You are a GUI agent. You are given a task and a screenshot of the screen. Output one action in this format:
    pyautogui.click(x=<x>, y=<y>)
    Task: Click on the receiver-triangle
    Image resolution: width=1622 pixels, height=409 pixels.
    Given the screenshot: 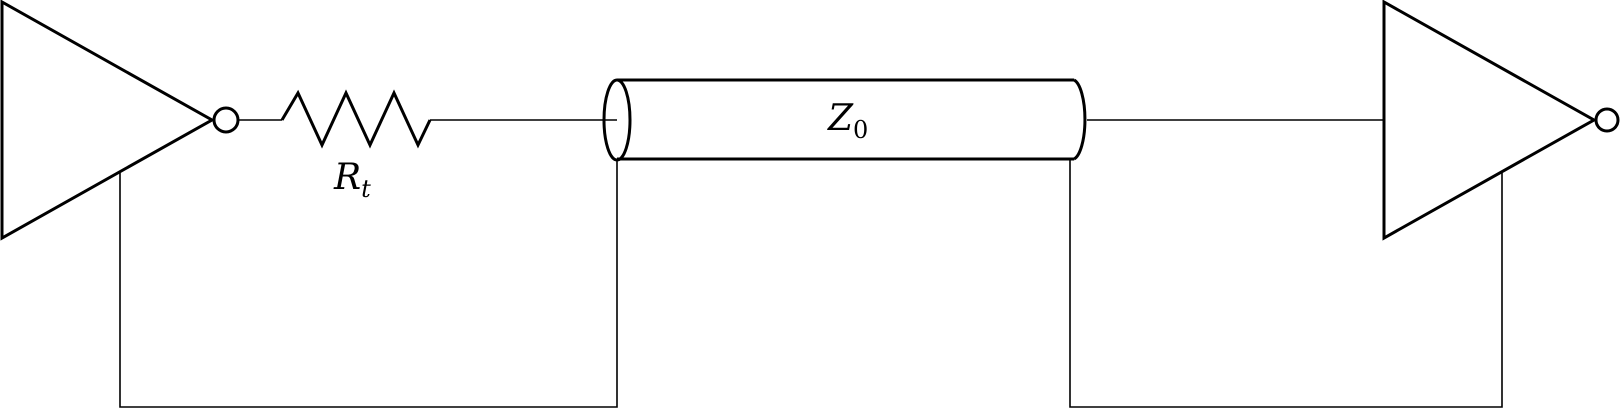 What is the action you would take?
    pyautogui.click(x=1490, y=120)
    